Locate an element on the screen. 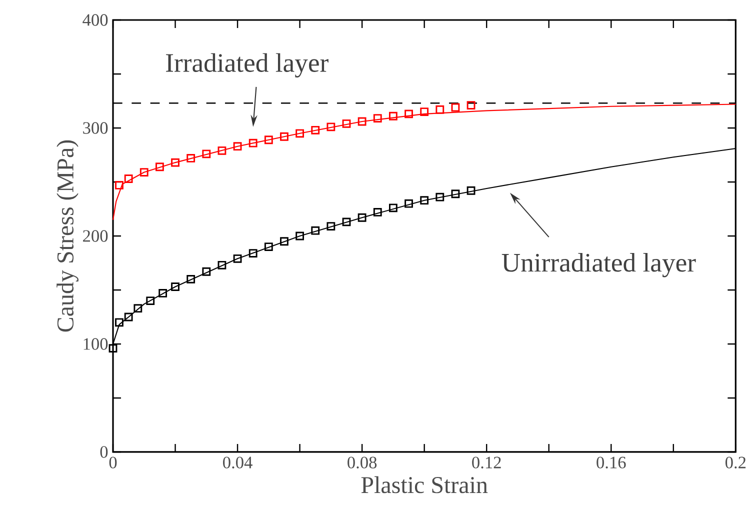 This screenshot has width=754, height=520. y-tick-label: 100 is located at coordinates (96, 344).